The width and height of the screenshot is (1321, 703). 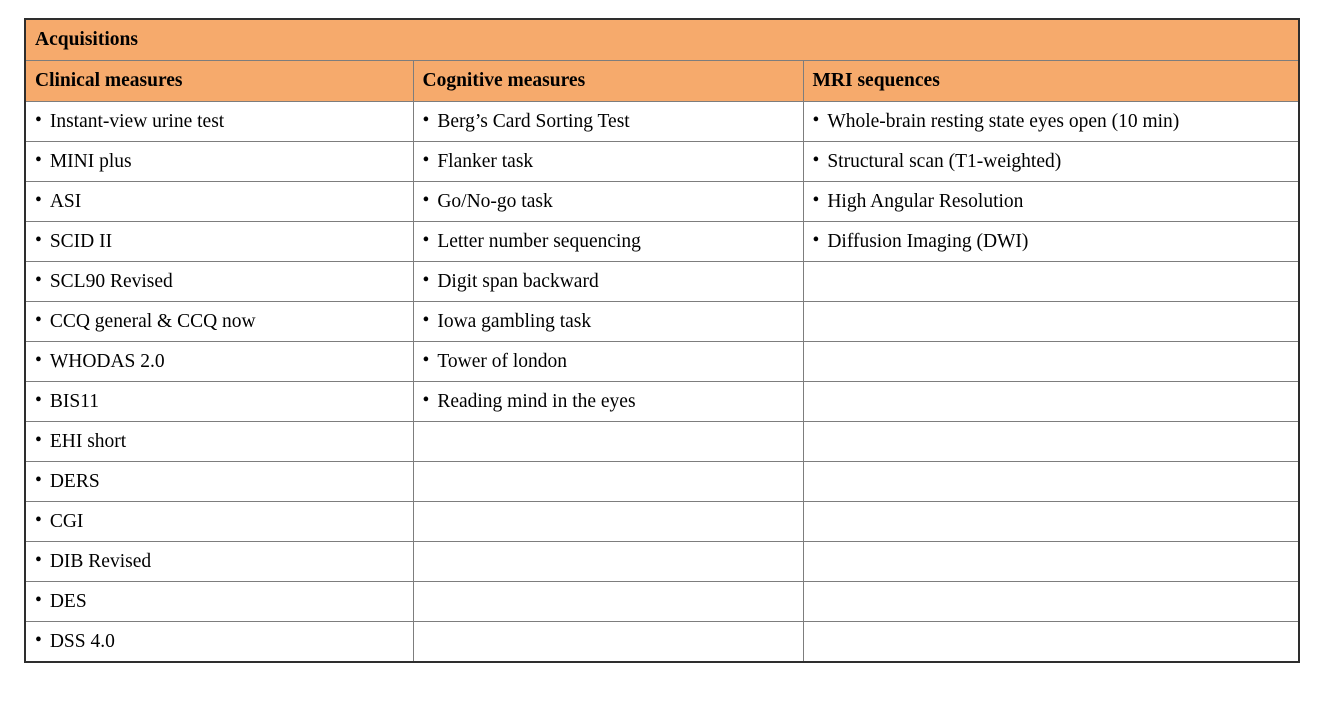 I want to click on table-cell: • CGI, so click(x=219, y=521).